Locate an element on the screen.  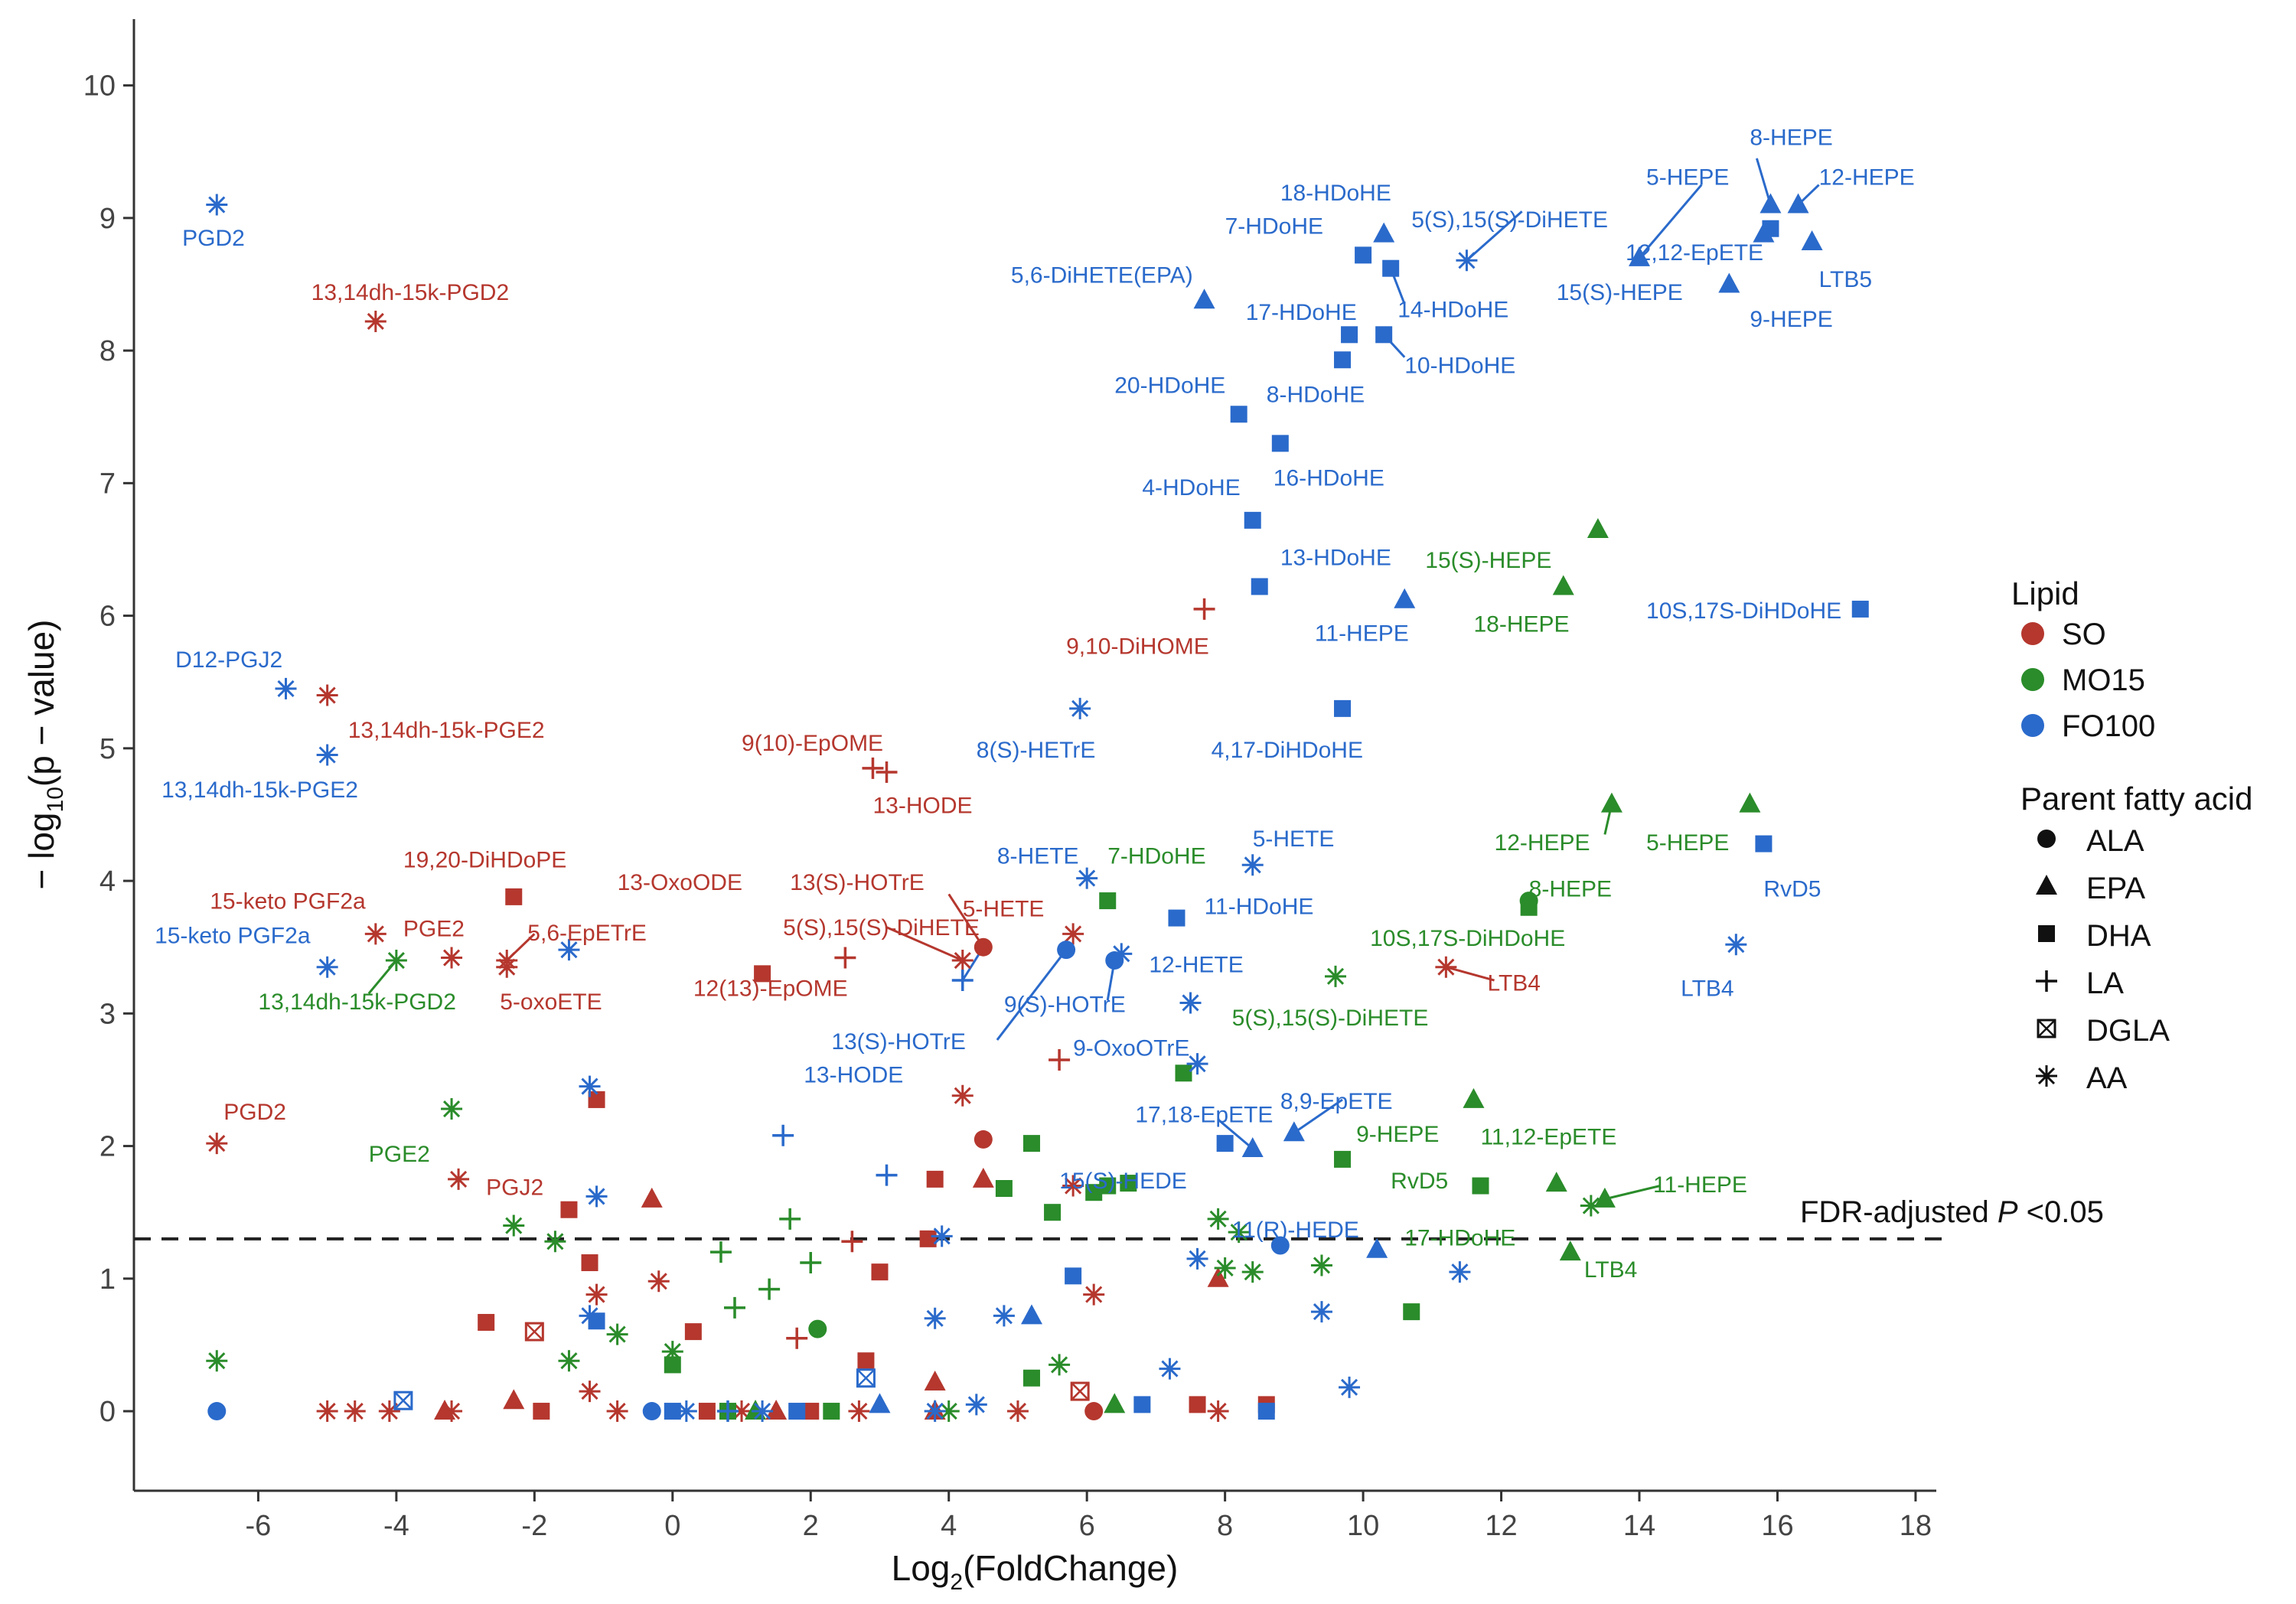
legend-label-fo100: FO100 is located at coordinates (2108, 726).